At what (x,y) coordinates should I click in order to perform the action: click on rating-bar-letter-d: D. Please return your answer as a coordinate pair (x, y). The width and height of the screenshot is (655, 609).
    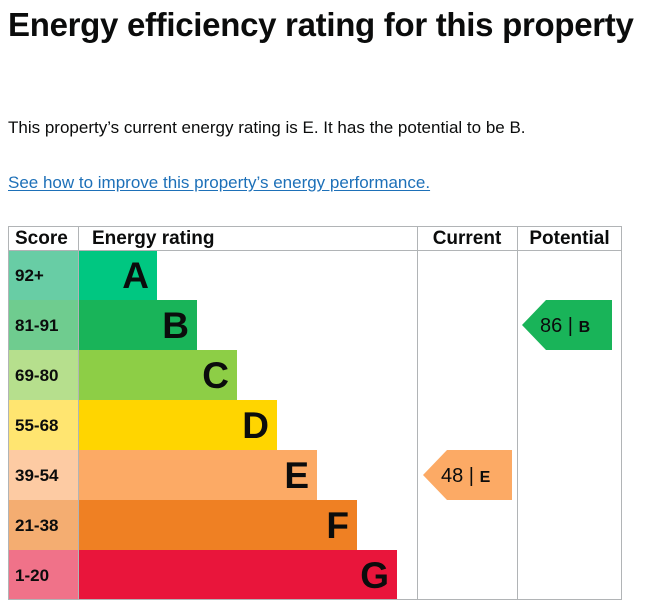
    Looking at the image, I should click on (255, 425).